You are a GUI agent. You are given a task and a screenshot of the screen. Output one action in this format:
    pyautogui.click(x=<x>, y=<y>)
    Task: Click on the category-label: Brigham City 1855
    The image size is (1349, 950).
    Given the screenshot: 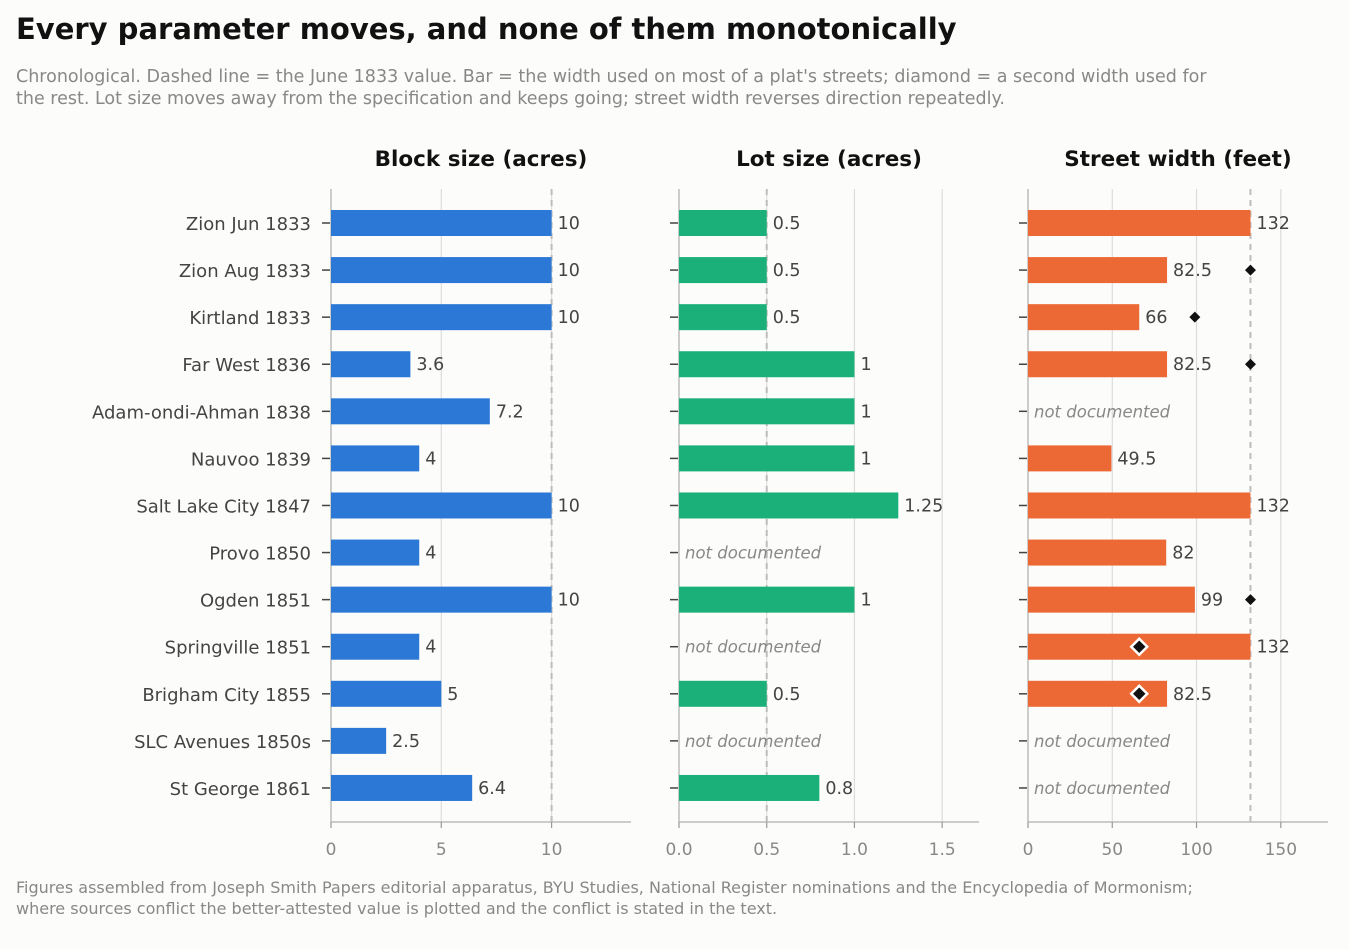 What is the action you would take?
    pyautogui.click(x=226, y=695)
    